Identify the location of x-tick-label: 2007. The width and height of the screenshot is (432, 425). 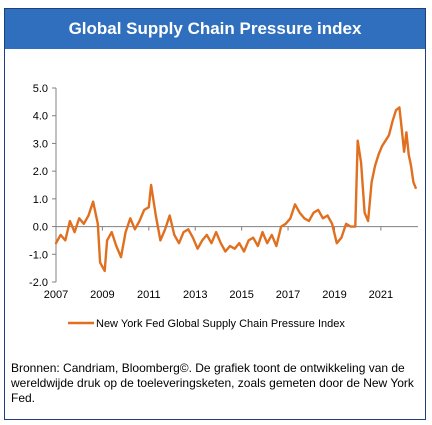
(56, 295).